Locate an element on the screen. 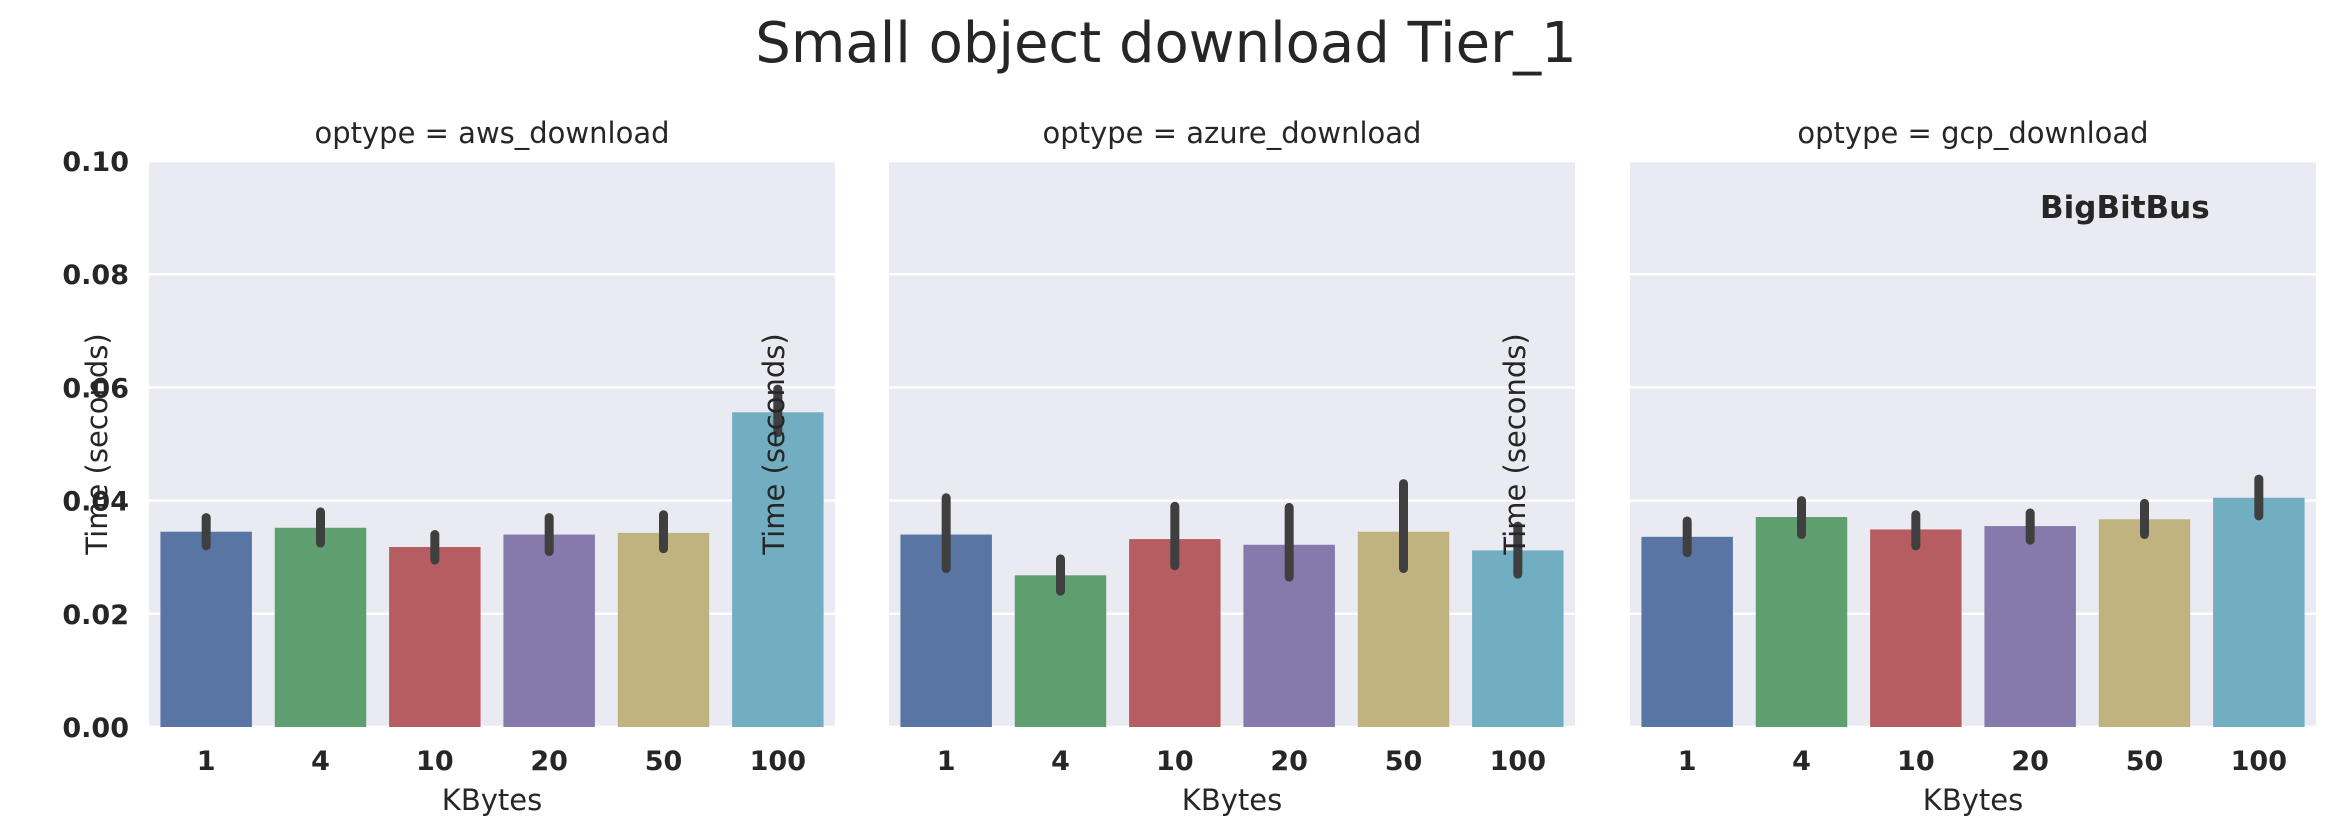 The width and height of the screenshot is (2333, 835). y-tick-label: 0.06 is located at coordinates (95, 388).